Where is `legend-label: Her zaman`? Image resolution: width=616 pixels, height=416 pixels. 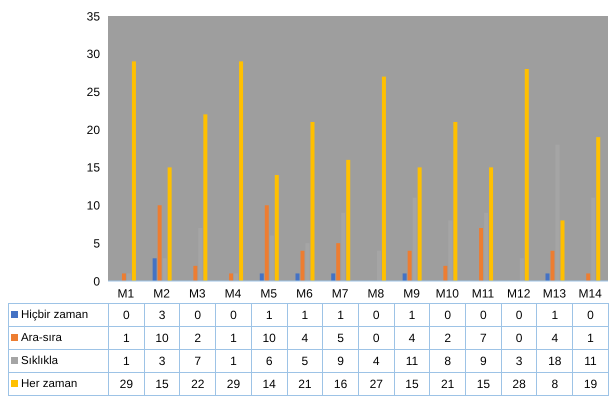
legend-label: Her zaman is located at coordinates (58, 384).